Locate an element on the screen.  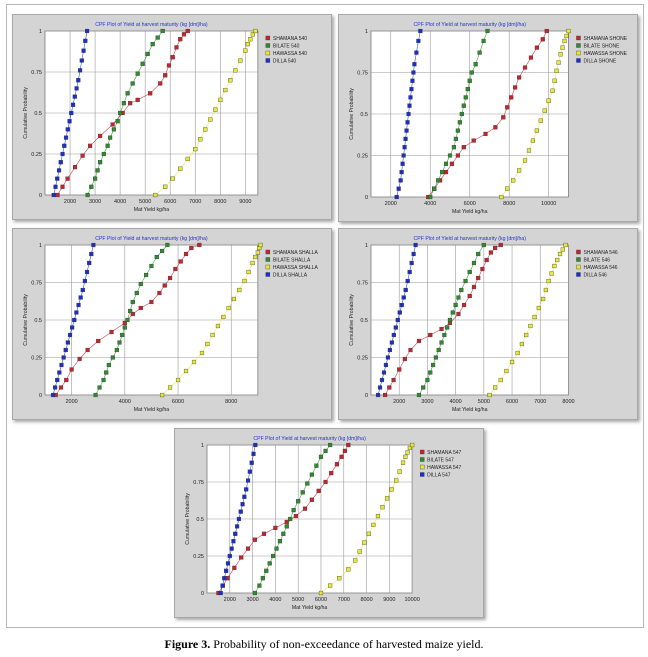
y-tick-label: 0.5 is located at coordinates (364, 115).